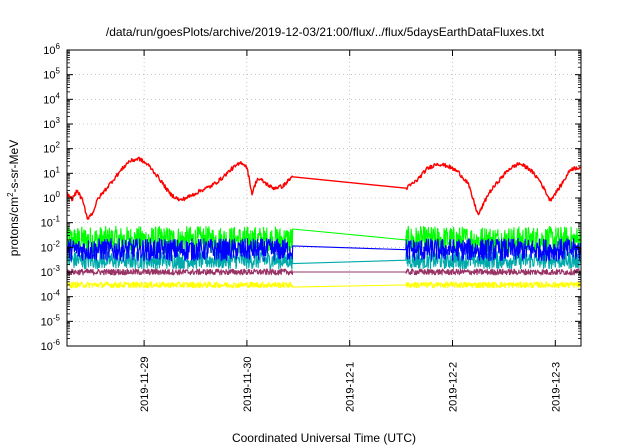  I want to click on x-tick-label: 2019-12-2, so click(454, 387).